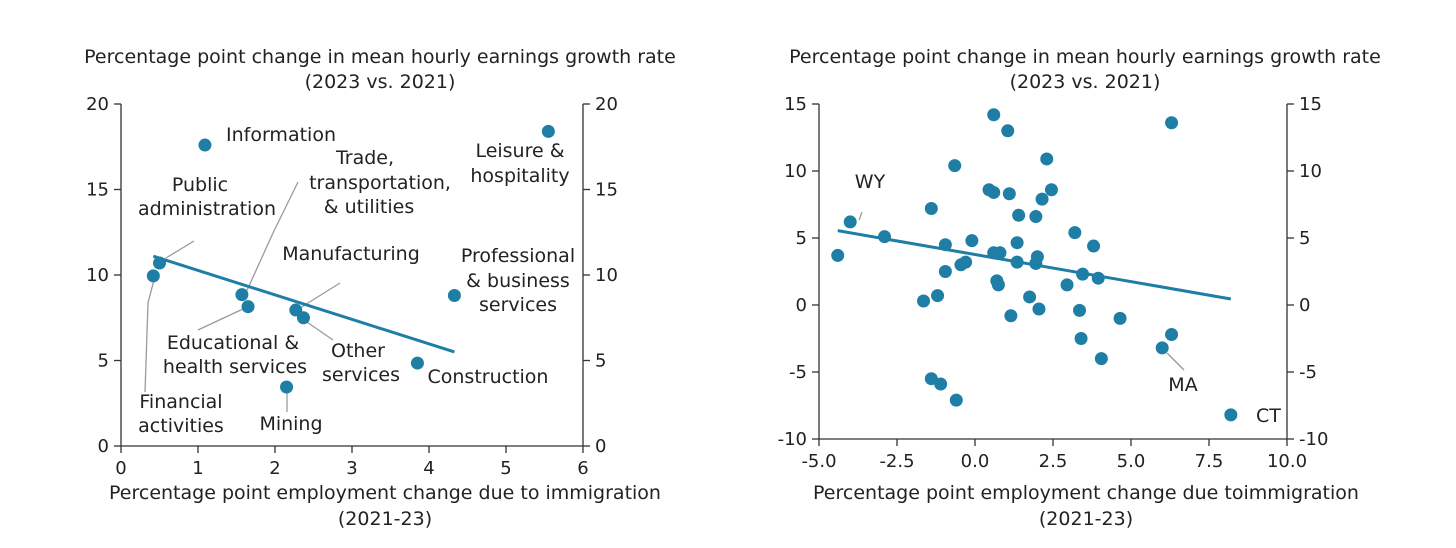  I want to click on label-professional-line1: Professional, so click(518, 256).